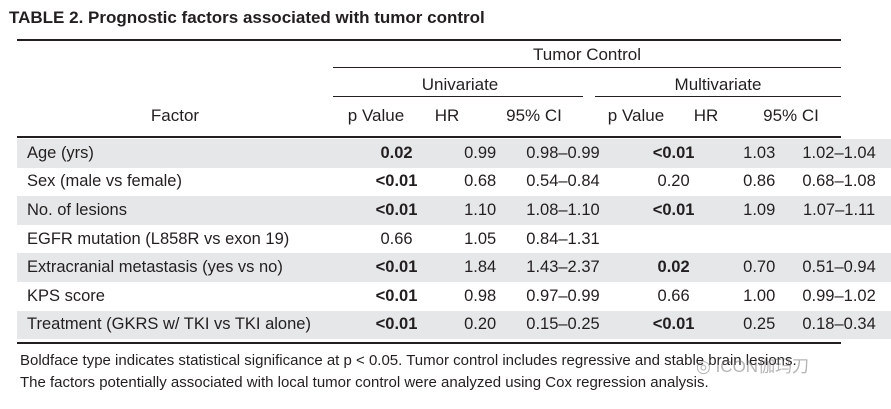  I want to click on col-header-multivariate-ci: 95% CI, so click(791, 115).